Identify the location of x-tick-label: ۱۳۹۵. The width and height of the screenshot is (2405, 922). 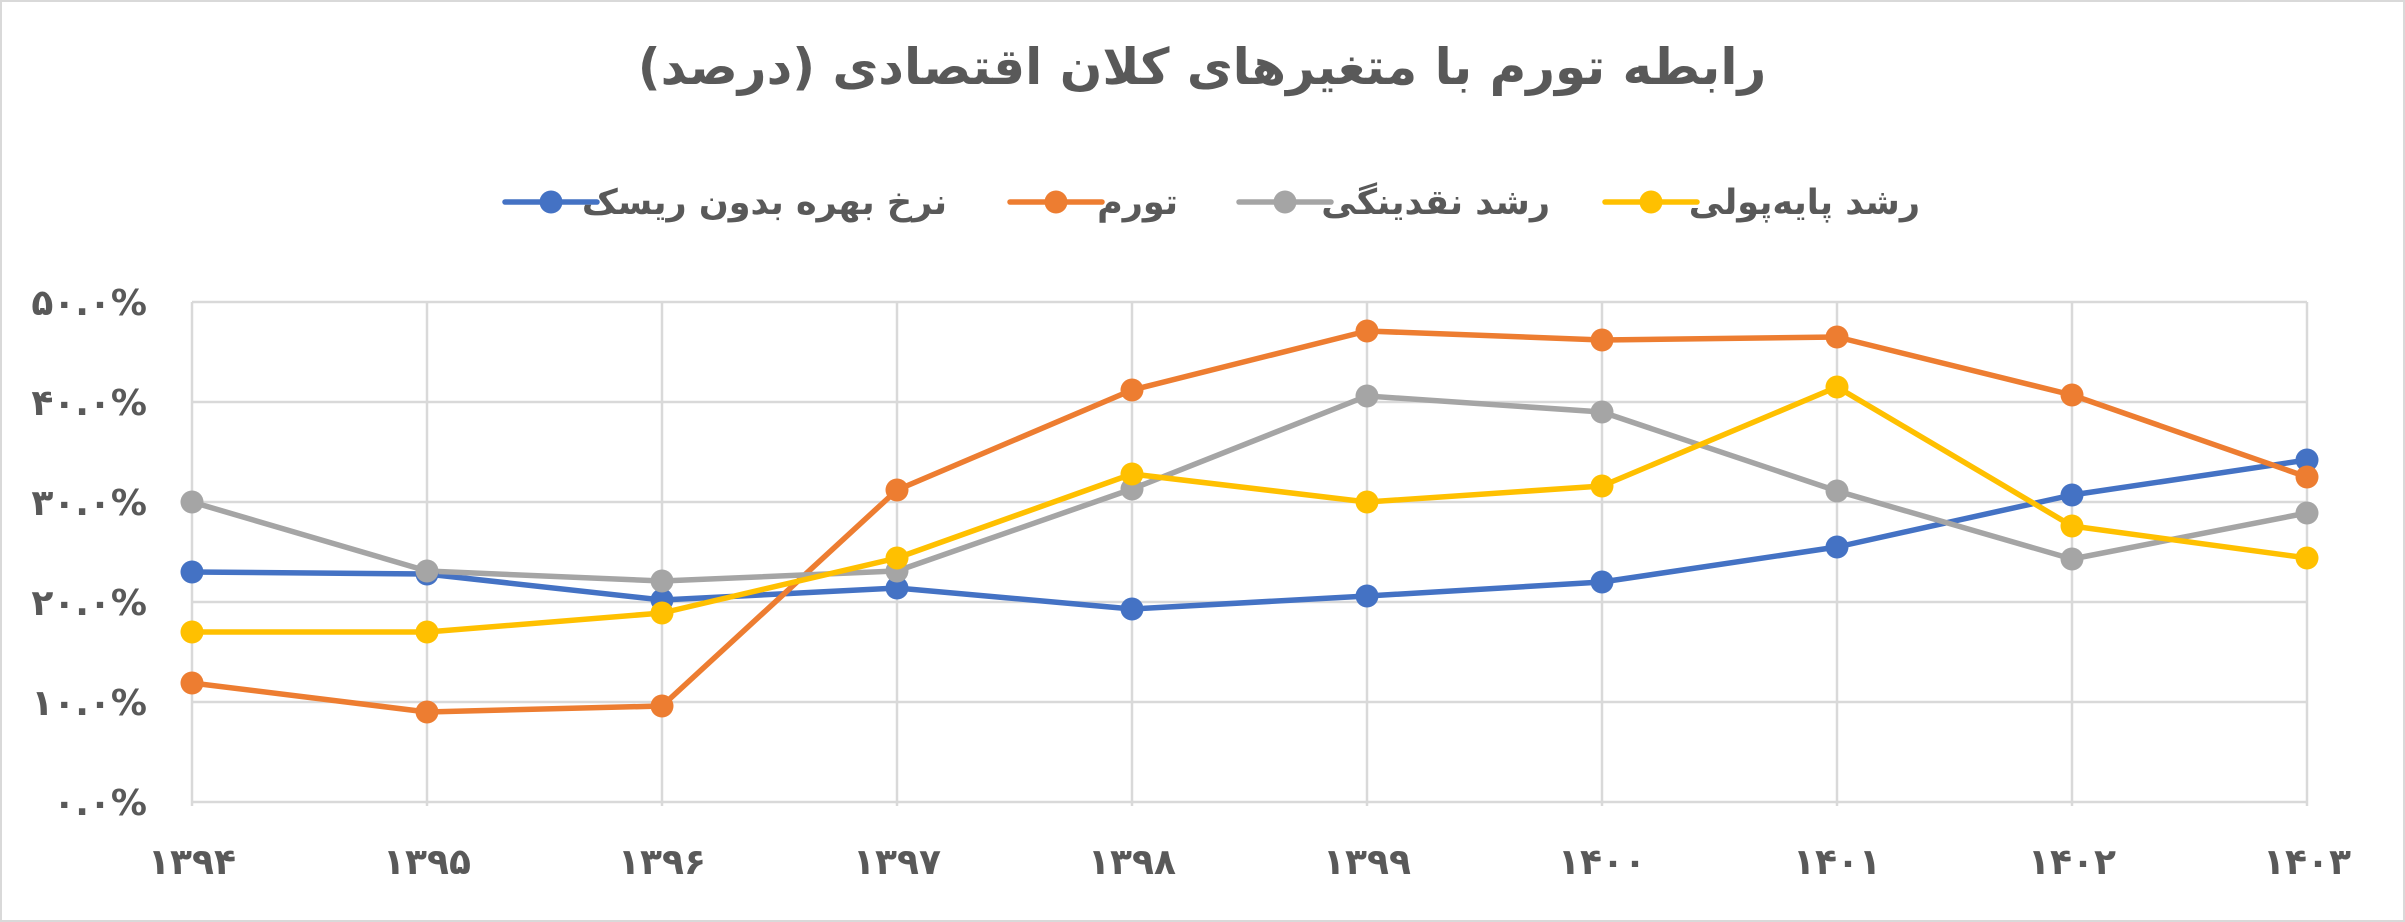
(427, 862).